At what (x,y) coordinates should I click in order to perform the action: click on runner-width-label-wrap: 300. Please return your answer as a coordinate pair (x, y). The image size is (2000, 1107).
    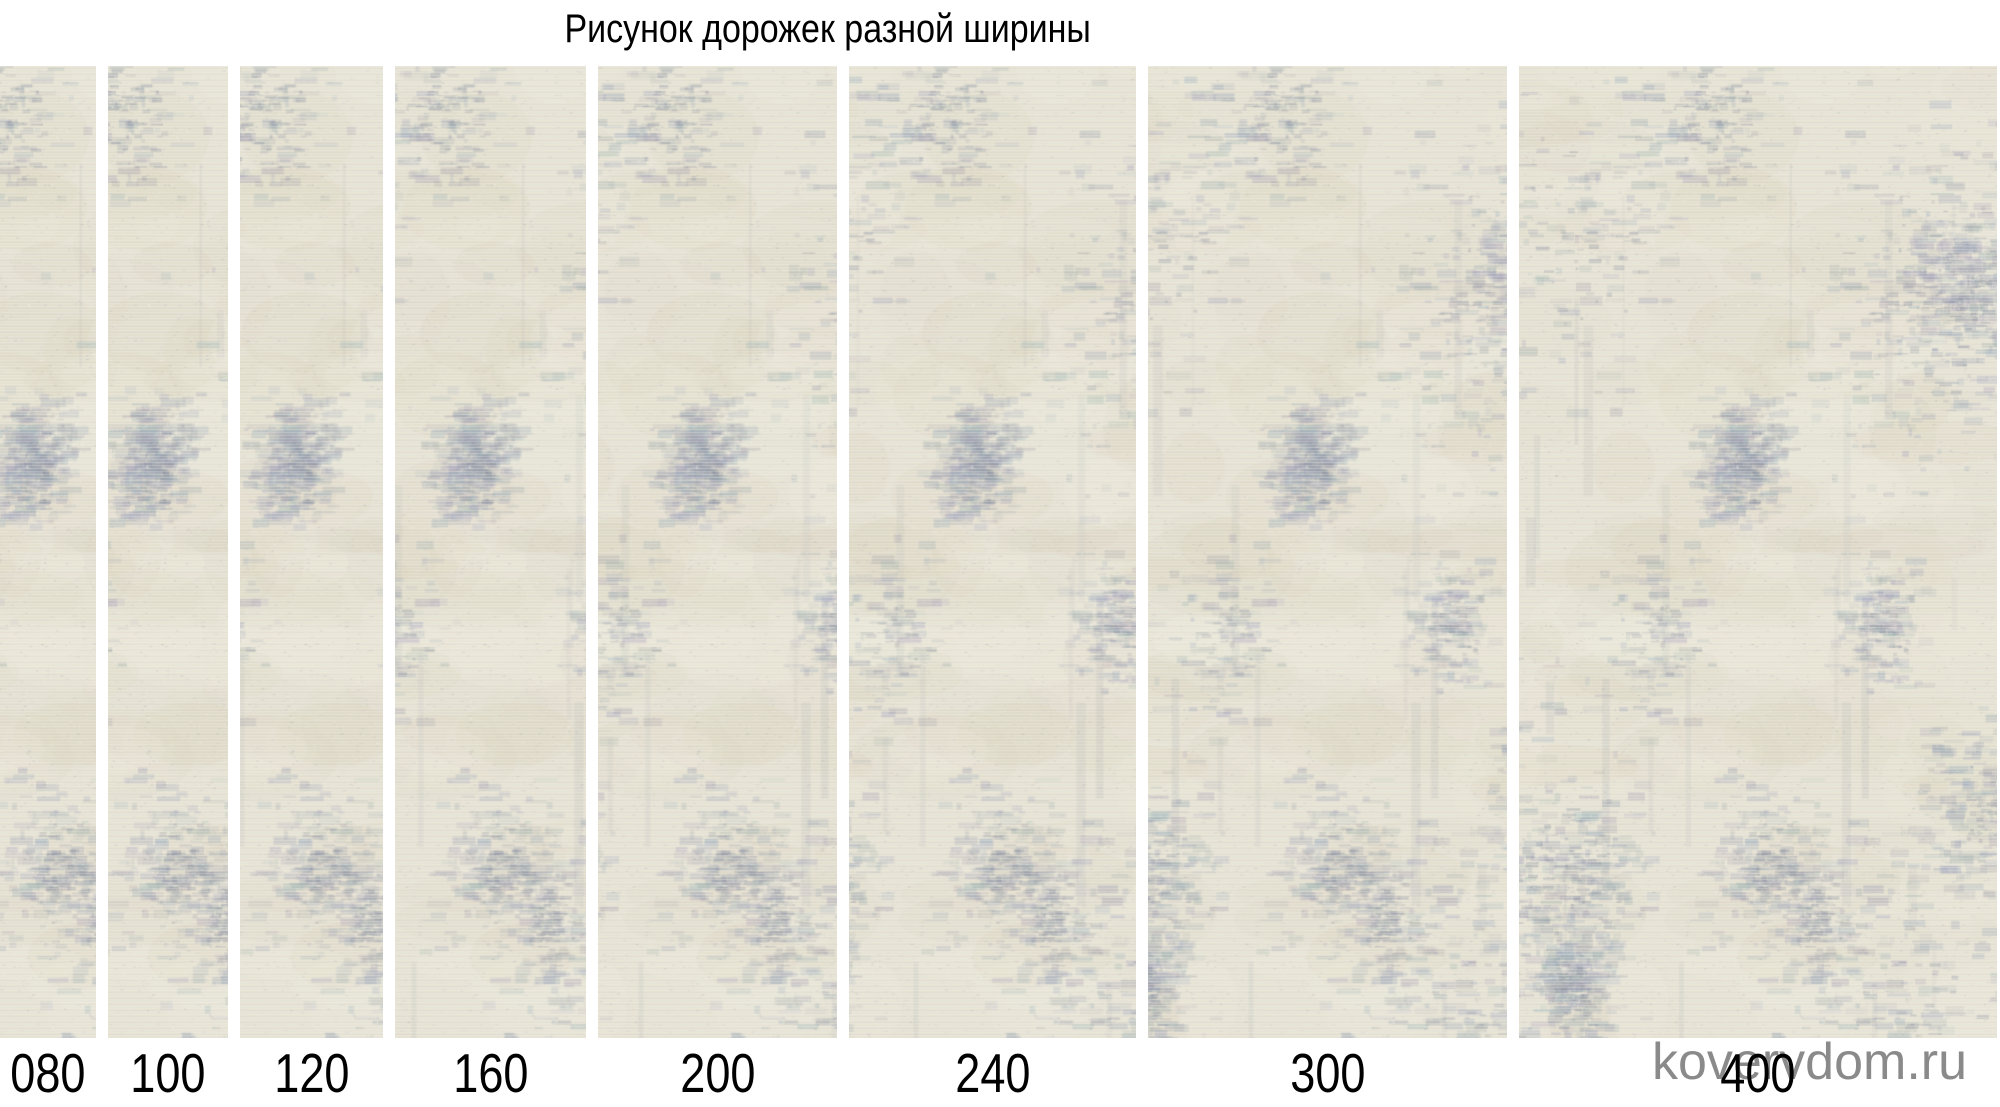
    Looking at the image, I should click on (1327, 1073).